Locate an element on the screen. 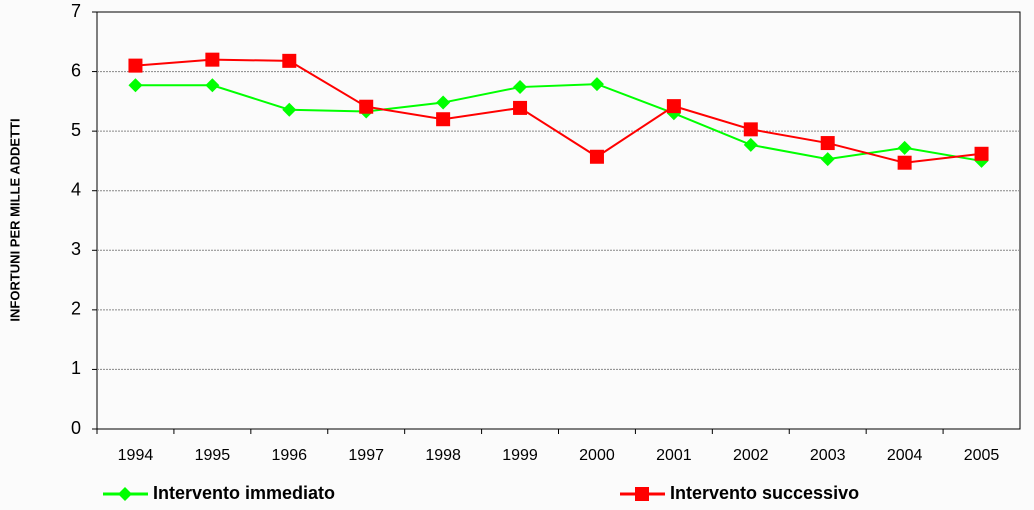 Image resolution: width=1034 pixels, height=510 pixels. x-tick-label: 1994 is located at coordinates (136, 455).